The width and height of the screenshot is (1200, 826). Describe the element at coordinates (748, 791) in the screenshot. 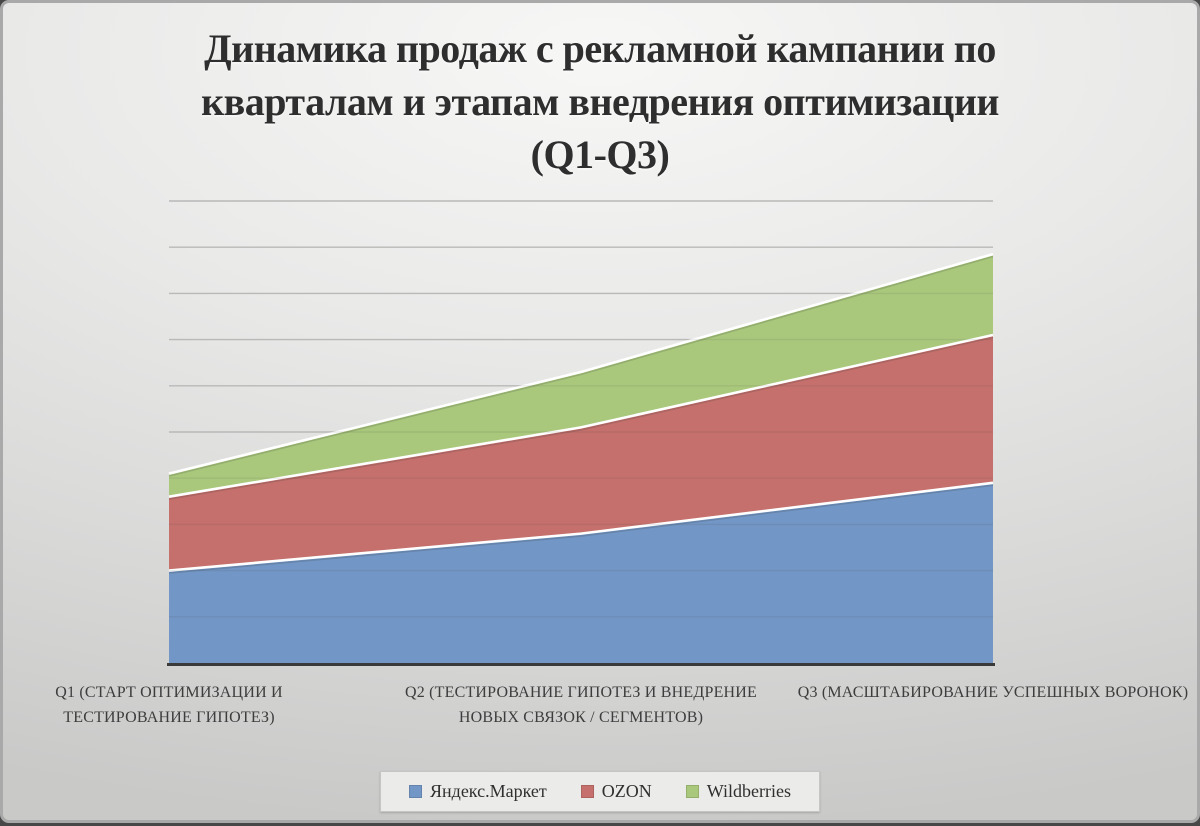

I see `legend-label-2: Wildberries` at that location.